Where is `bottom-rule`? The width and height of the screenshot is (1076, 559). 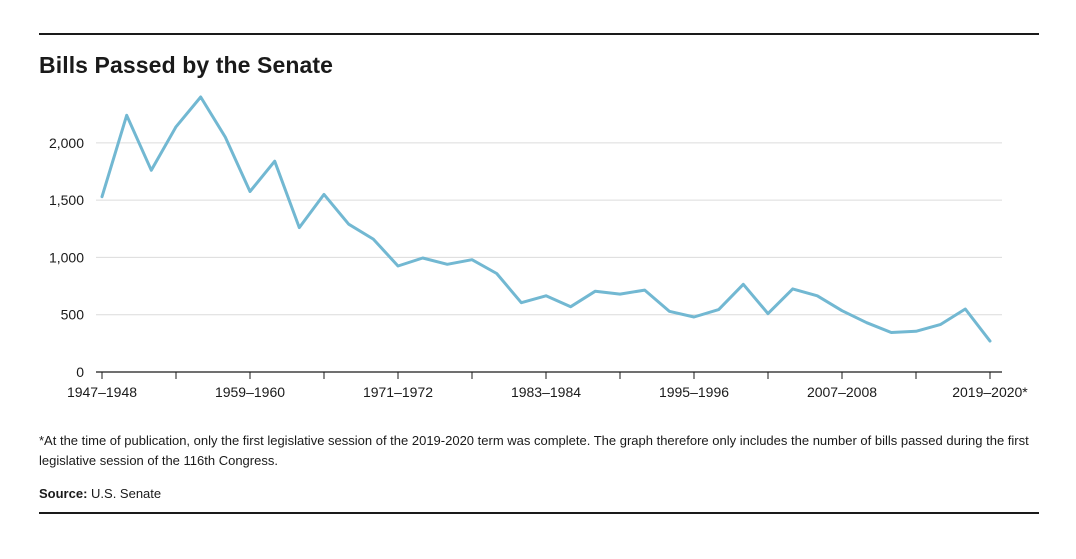
bottom-rule is located at coordinates (539, 513).